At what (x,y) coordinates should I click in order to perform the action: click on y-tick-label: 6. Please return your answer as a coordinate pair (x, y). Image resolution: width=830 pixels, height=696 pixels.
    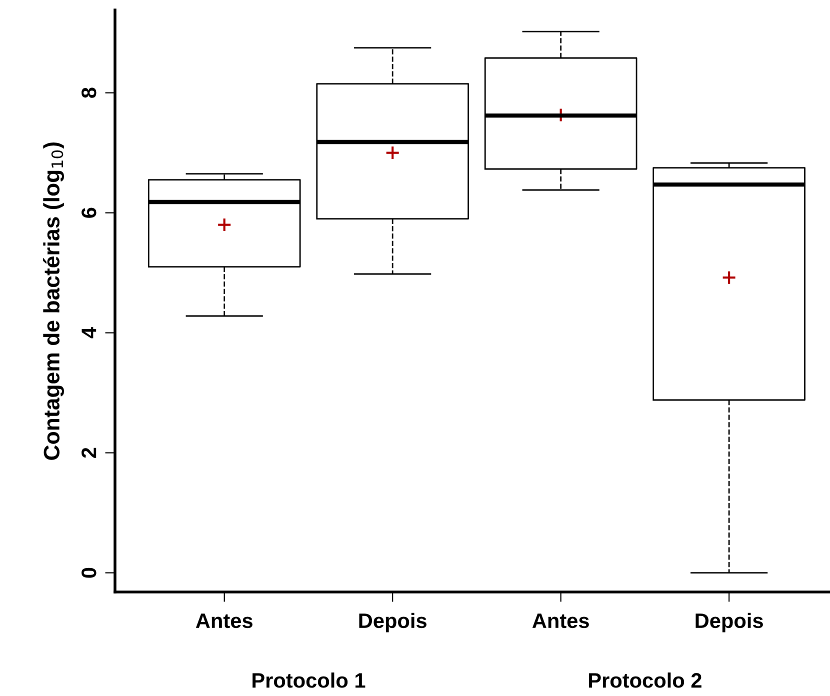
    Looking at the image, I should click on (89, 213).